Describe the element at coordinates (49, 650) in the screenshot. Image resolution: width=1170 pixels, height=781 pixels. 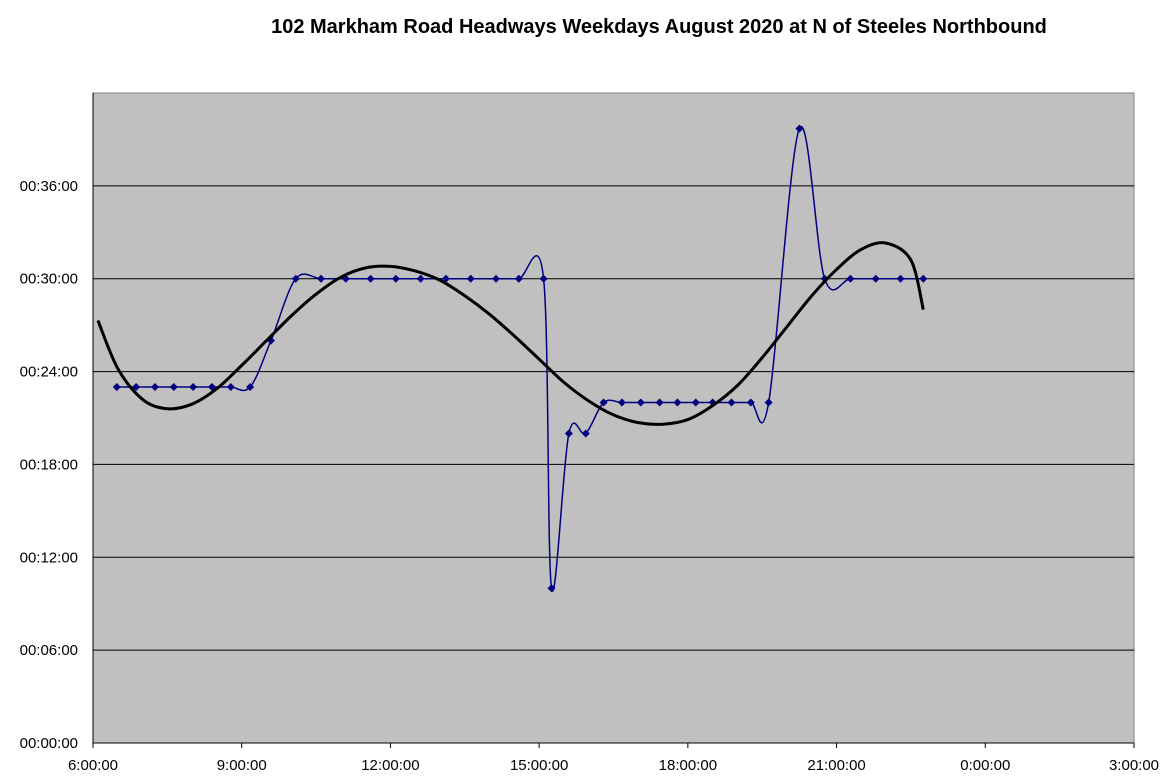
I see `y-tick-label: 00:06:00` at that location.